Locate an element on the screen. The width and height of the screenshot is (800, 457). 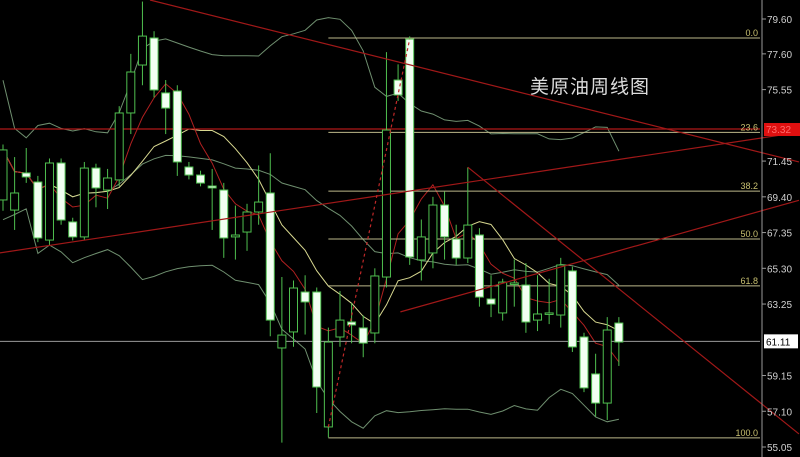
marker-price-badge is located at coordinates (782, 130).